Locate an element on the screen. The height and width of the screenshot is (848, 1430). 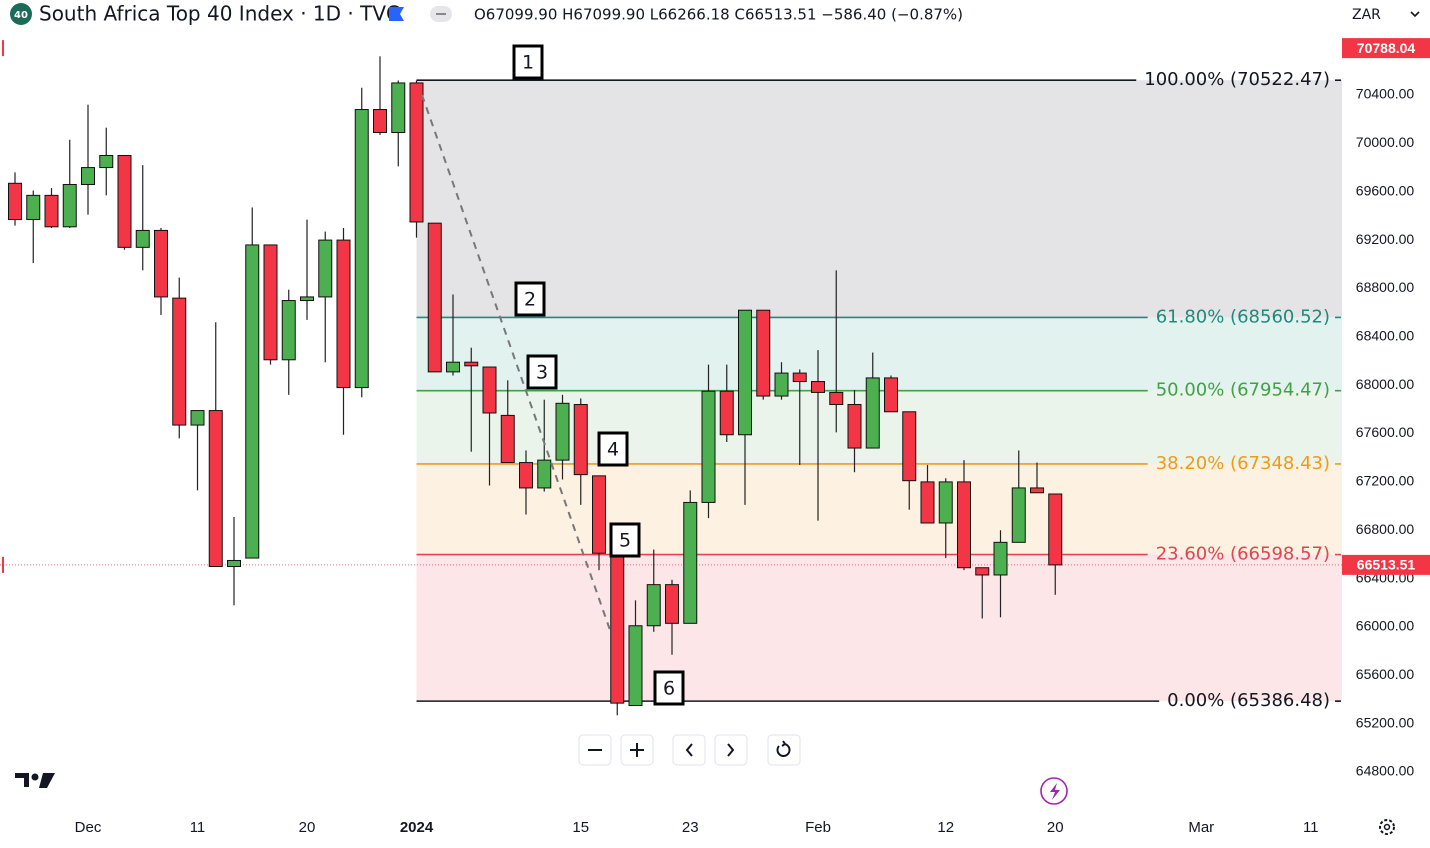
y-tick-label: 70000.00 is located at coordinates (1385, 142).